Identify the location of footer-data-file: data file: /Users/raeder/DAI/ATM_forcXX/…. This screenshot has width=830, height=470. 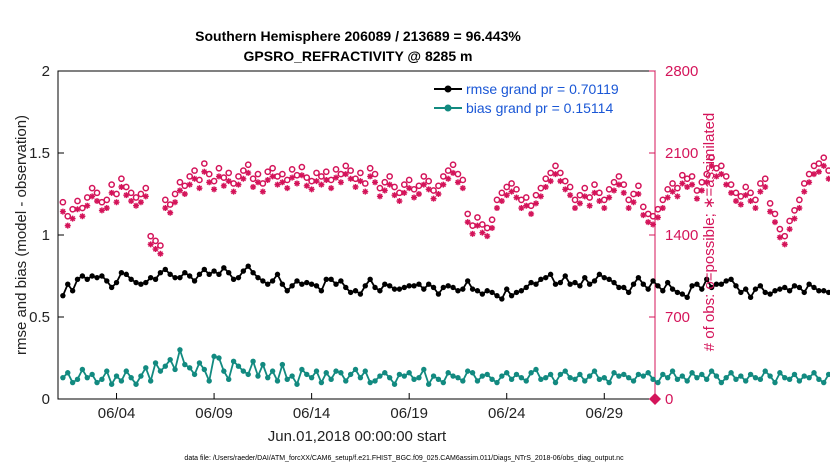
(404, 458).